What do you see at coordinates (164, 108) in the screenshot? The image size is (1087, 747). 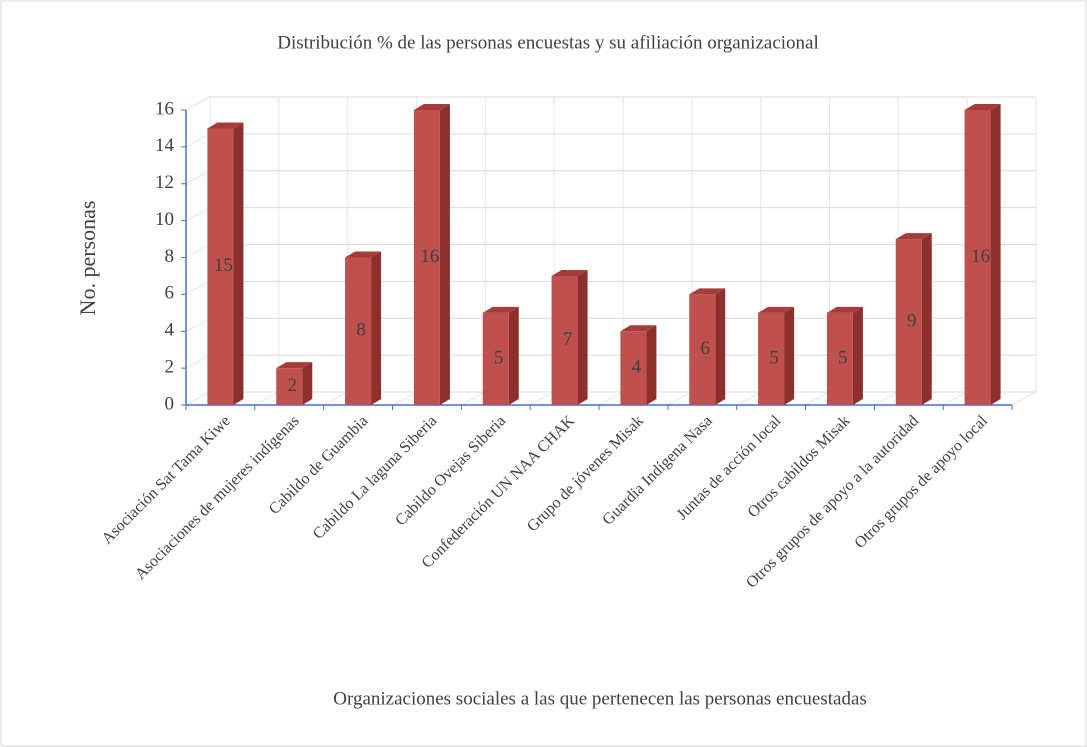 I see `y-tick-label: 16` at bounding box center [164, 108].